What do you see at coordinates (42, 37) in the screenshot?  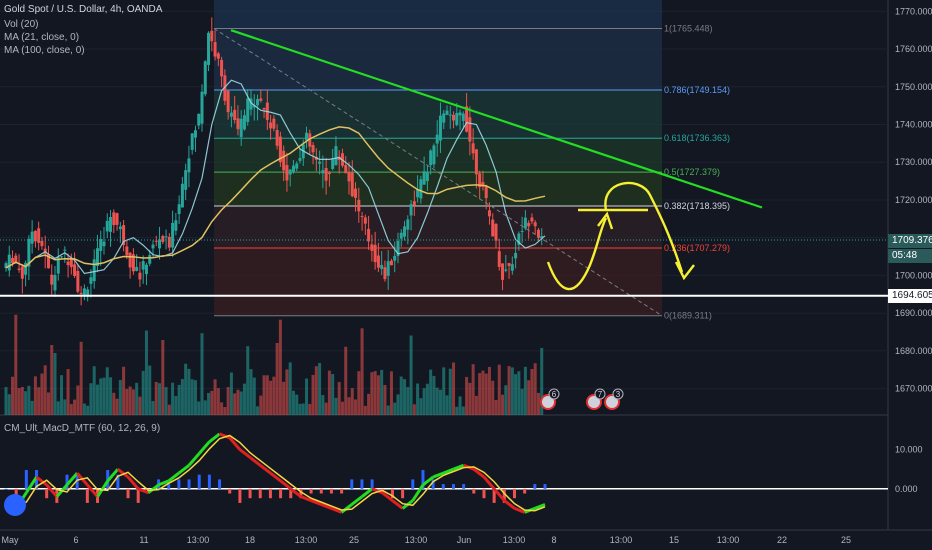 I see `indicator-ma21: MA (21, close, 0)` at bounding box center [42, 37].